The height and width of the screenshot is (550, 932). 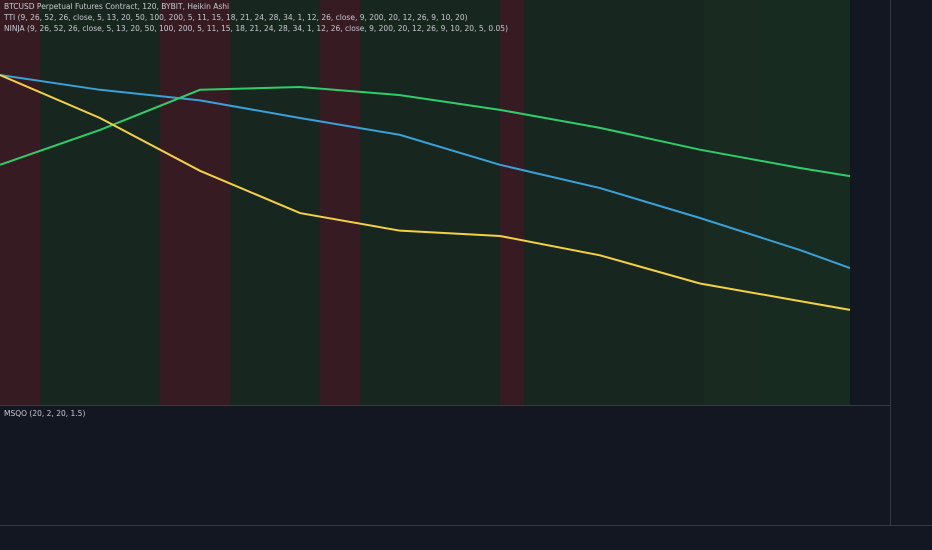 I want to click on price-axis, so click(x=911, y=262).